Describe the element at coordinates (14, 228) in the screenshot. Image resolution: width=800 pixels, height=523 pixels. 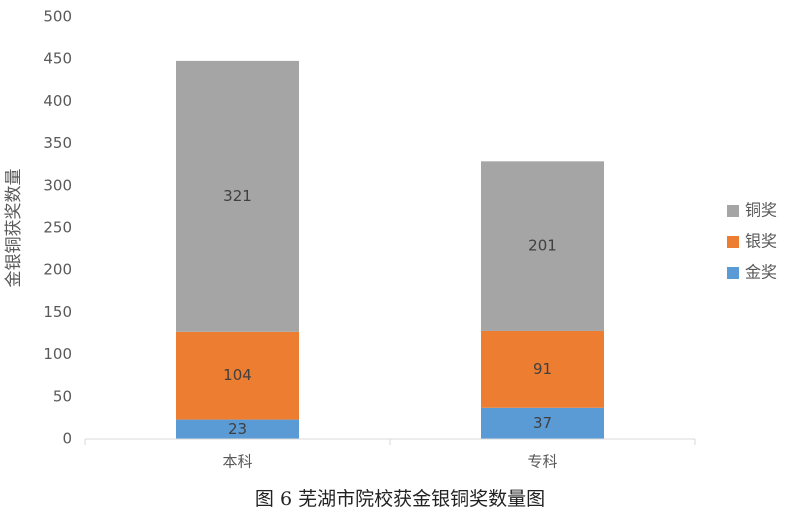
I see `y-axis-label: 金银铜获奖数量` at that location.